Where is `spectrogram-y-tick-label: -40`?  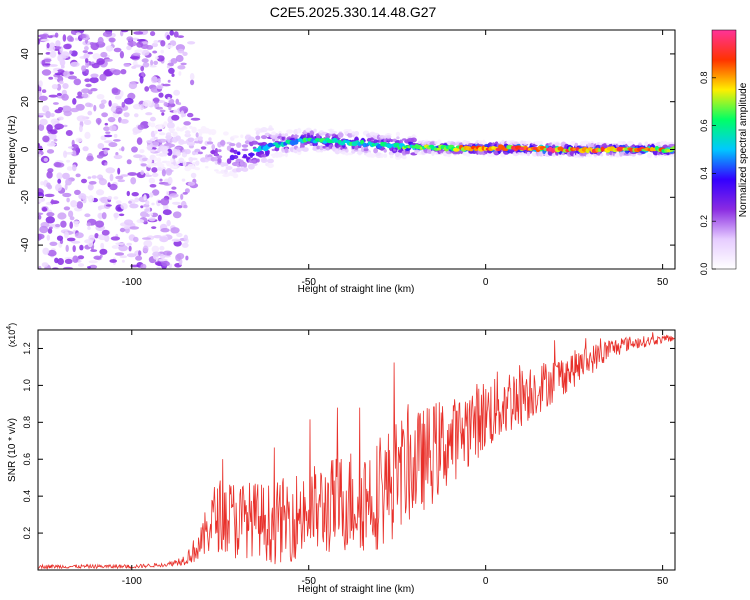 spectrogram-y-tick-label: -40 is located at coordinates (25, 244).